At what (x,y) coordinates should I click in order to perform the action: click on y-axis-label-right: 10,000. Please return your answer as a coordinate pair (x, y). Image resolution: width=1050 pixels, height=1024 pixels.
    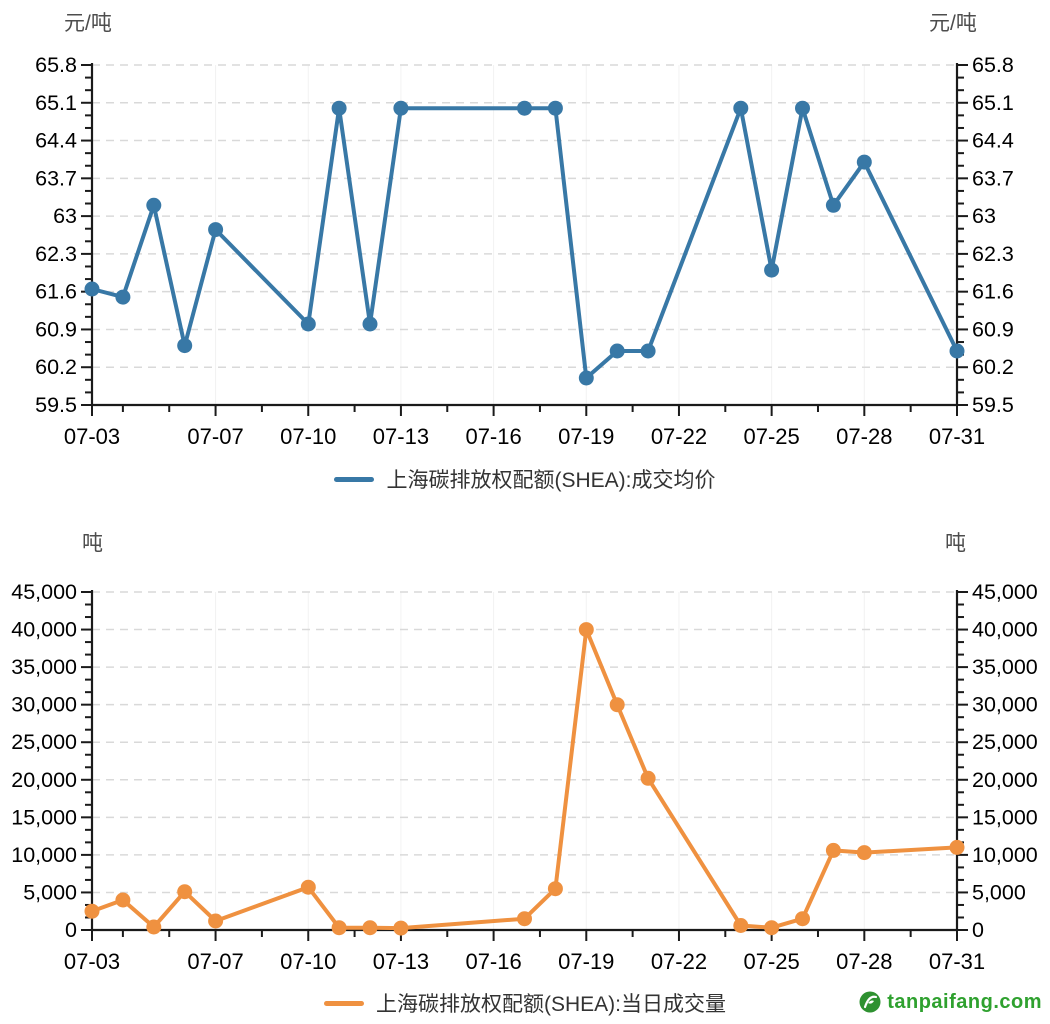
    Looking at the image, I should click on (1005, 855).